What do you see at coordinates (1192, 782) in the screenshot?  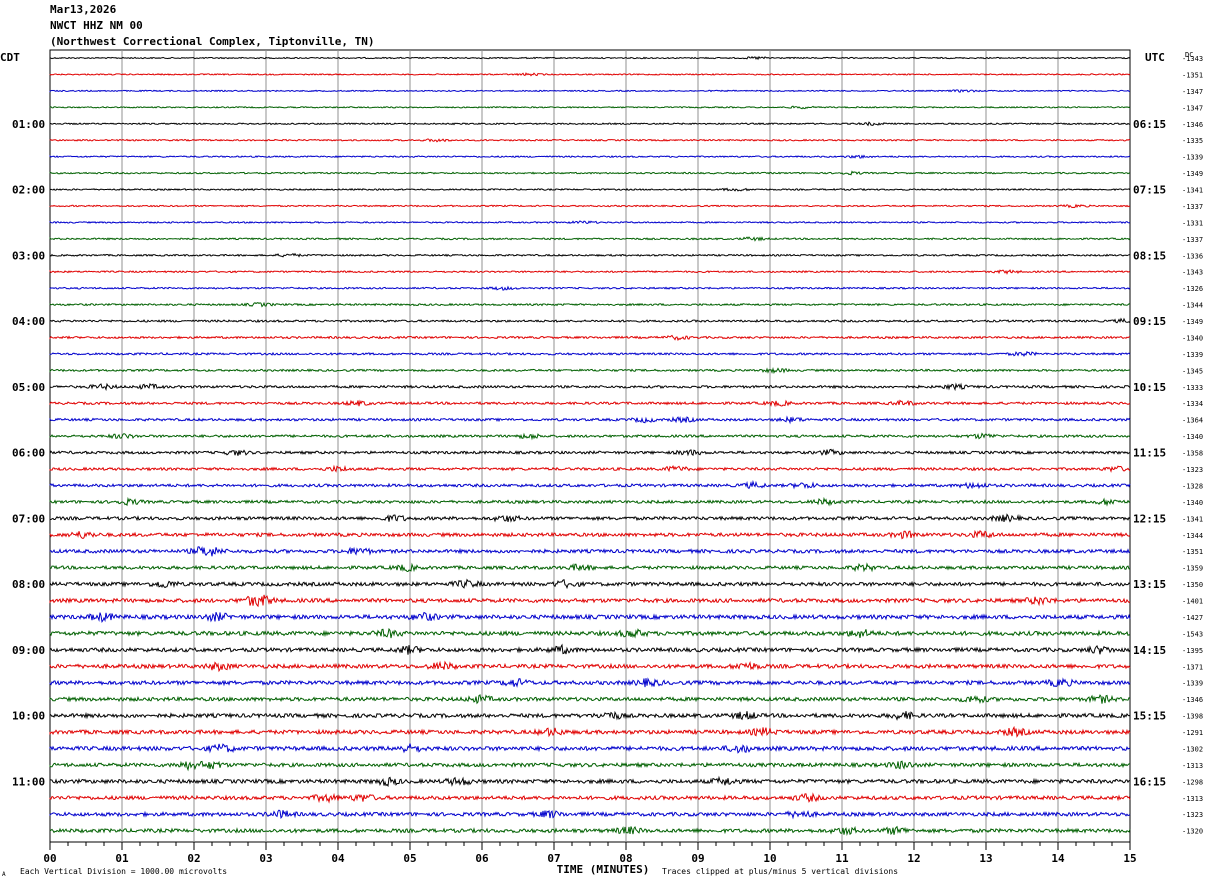 I see `dc-offset-label: -1298` at bounding box center [1192, 782].